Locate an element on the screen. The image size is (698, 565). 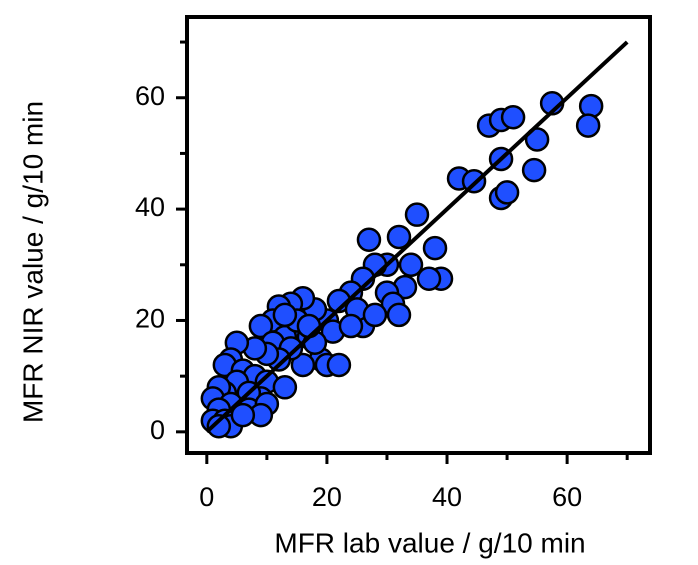
x-tick-label: 0 is located at coordinates (206, 497).